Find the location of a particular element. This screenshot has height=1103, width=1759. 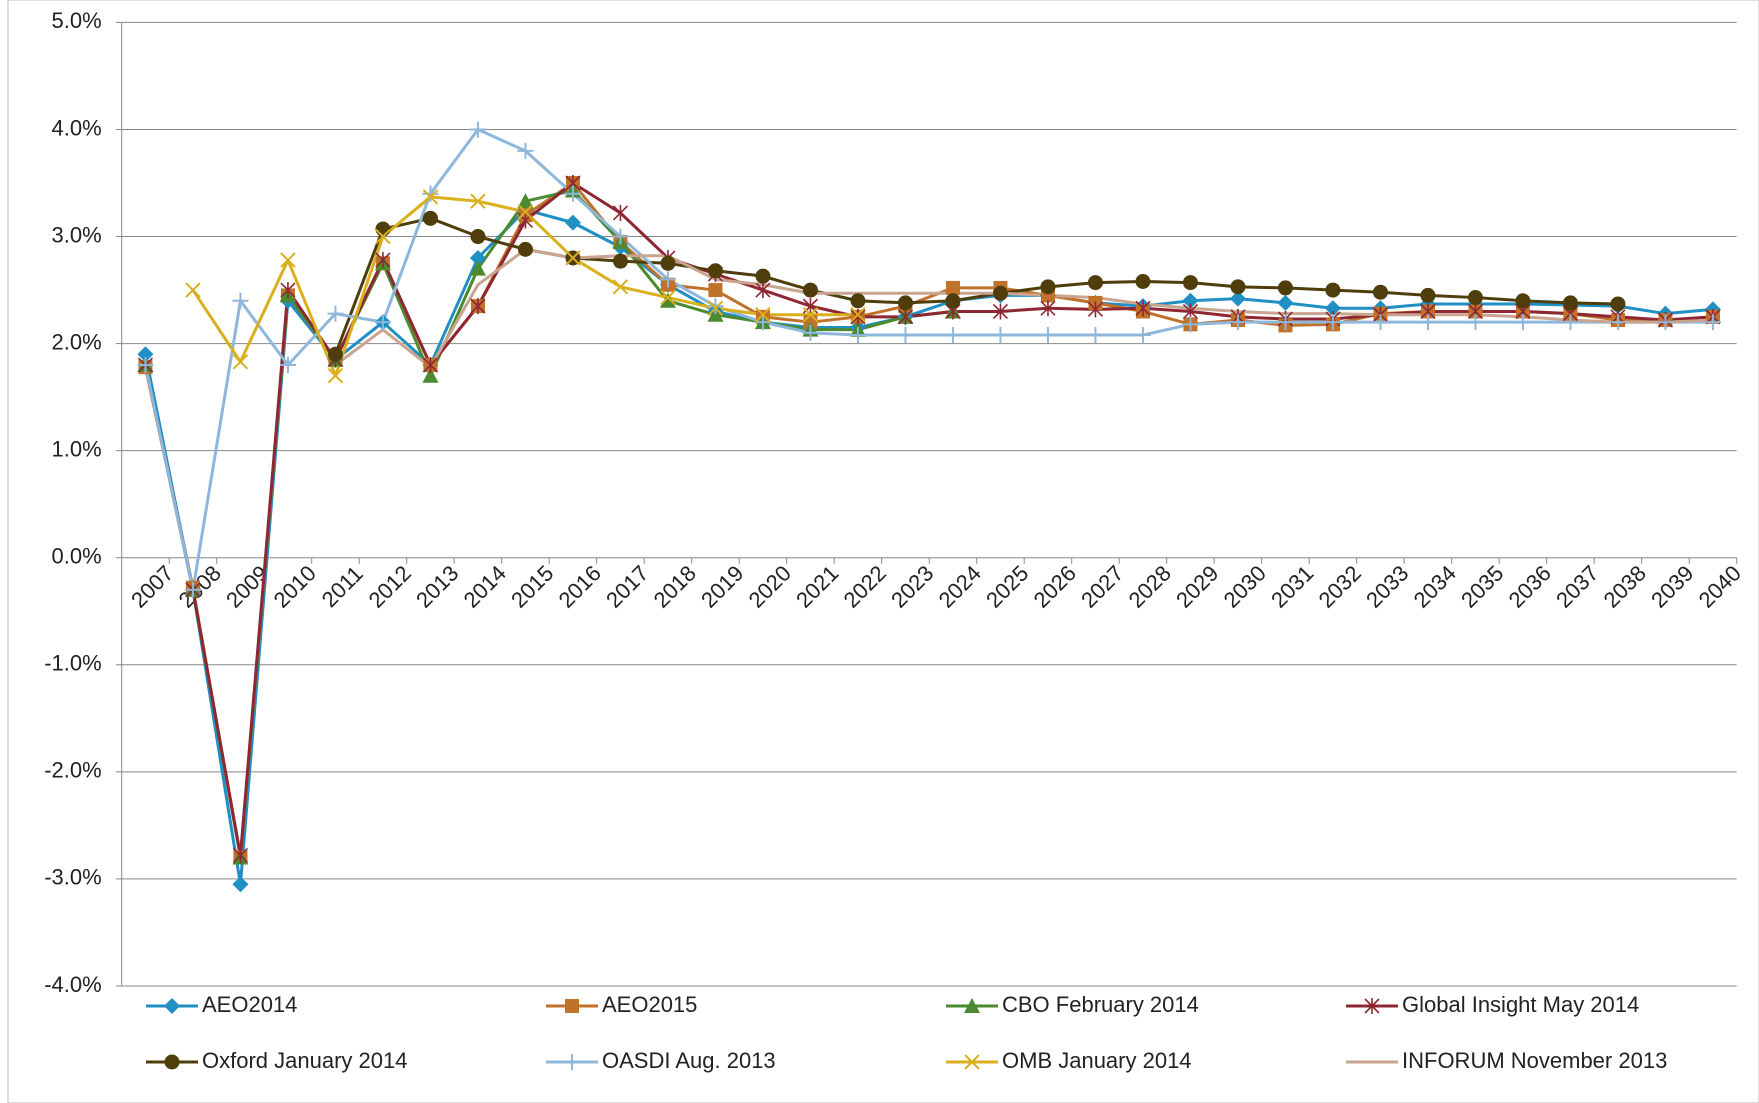

legend-item: OMB January 2014 is located at coordinates (1069, 1060).